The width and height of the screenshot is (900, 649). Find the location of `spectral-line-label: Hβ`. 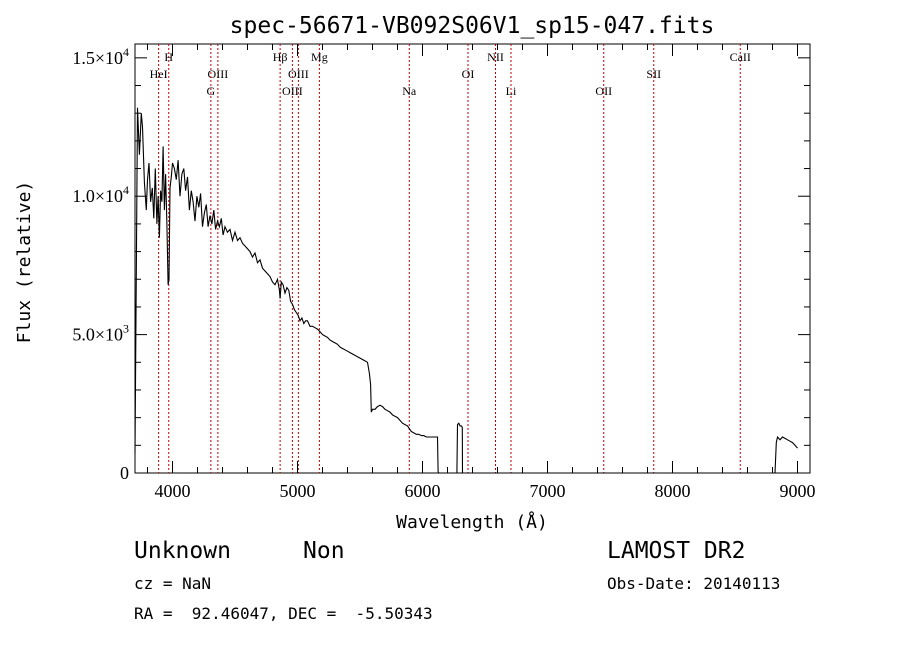

spectral-line-label: Hβ is located at coordinates (280, 57).